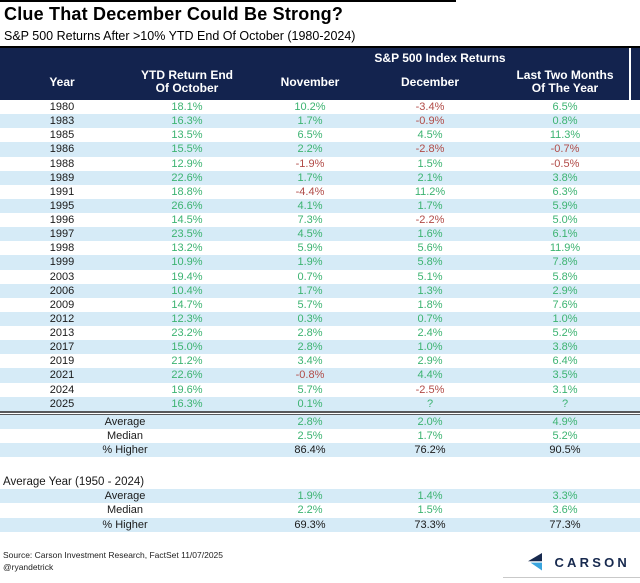  What do you see at coordinates (430, 163) in the screenshot?
I see `value-cell: 1.5%` at bounding box center [430, 163].